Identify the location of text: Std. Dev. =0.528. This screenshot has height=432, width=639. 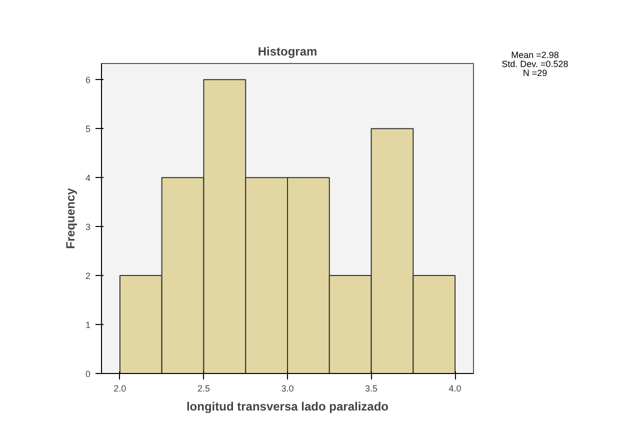
(535, 64).